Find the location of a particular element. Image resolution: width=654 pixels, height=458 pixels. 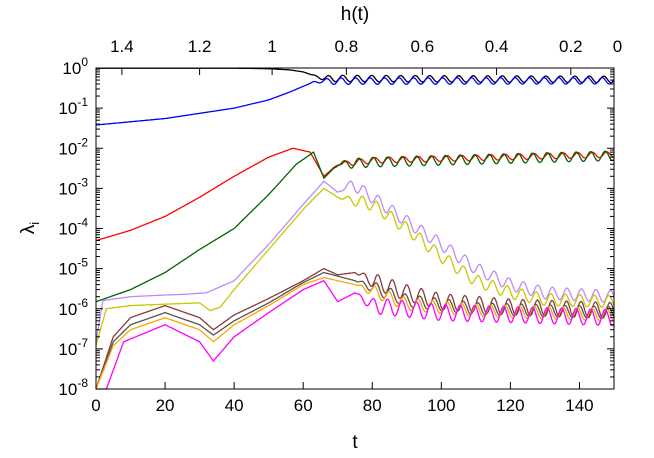

x2-tick-label: 1 is located at coordinates (271, 46).